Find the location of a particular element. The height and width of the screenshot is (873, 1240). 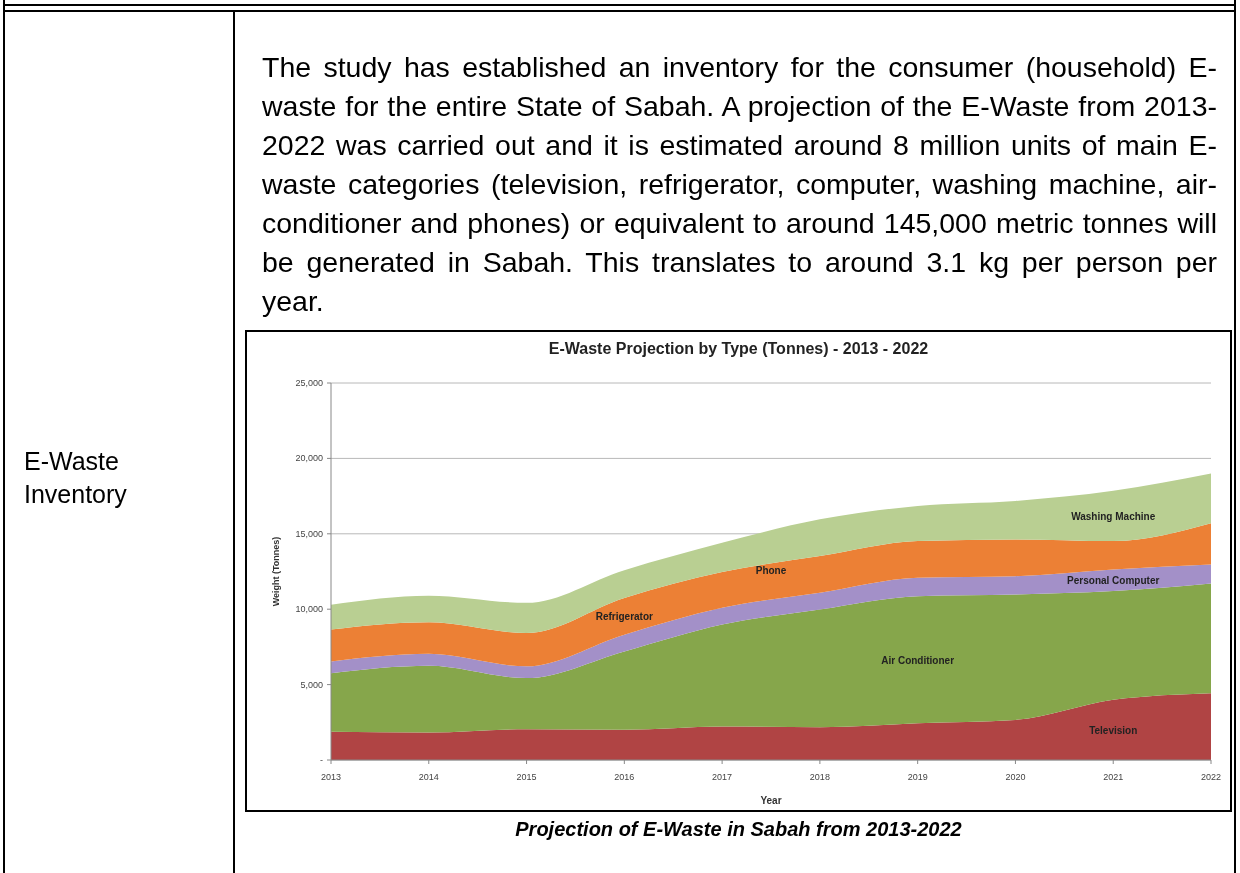

y-tick-label: 5,000 is located at coordinates (311, 684).